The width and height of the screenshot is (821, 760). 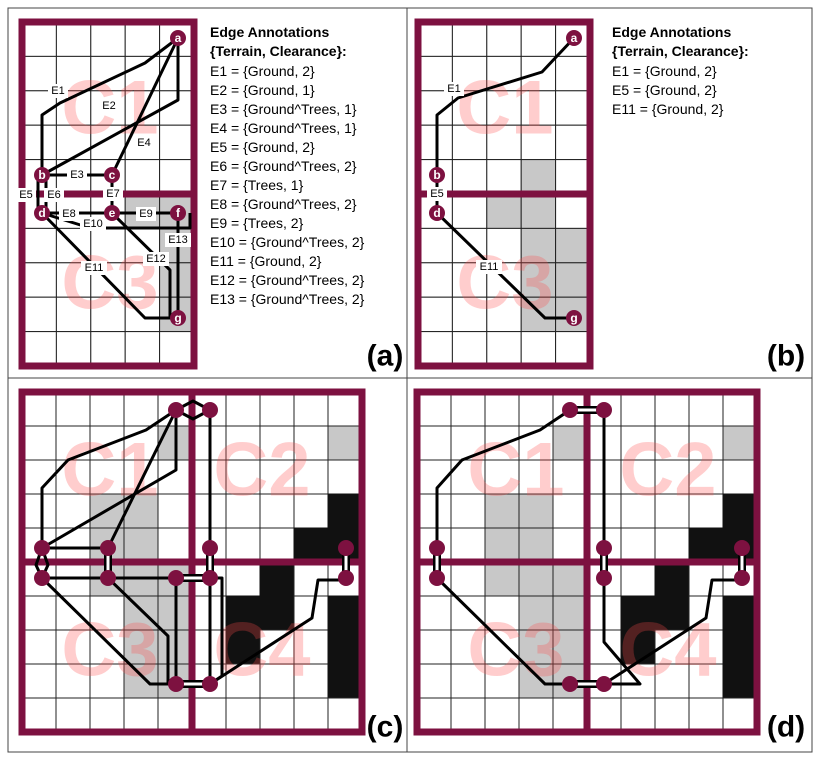 I want to click on svg-text: E7, so click(x=112, y=194).